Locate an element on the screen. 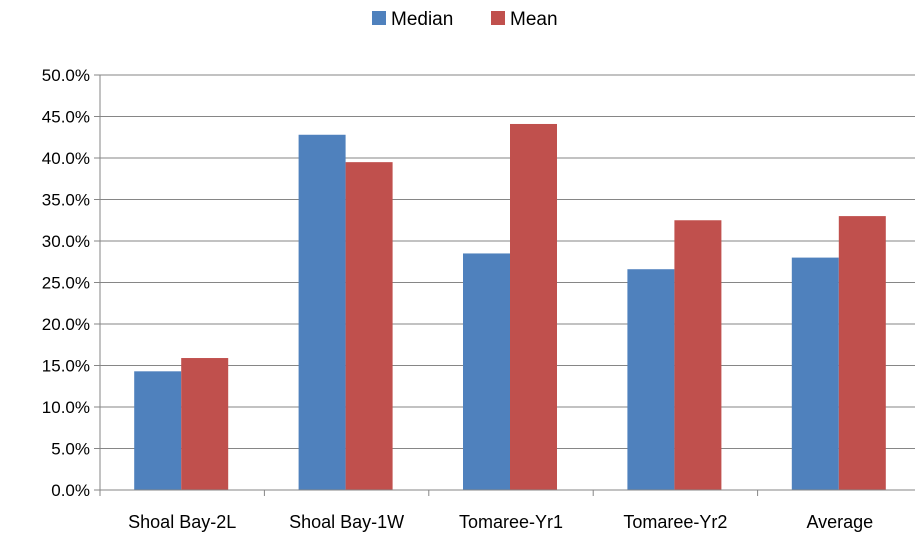  legend-label-median: Median is located at coordinates (422, 19).